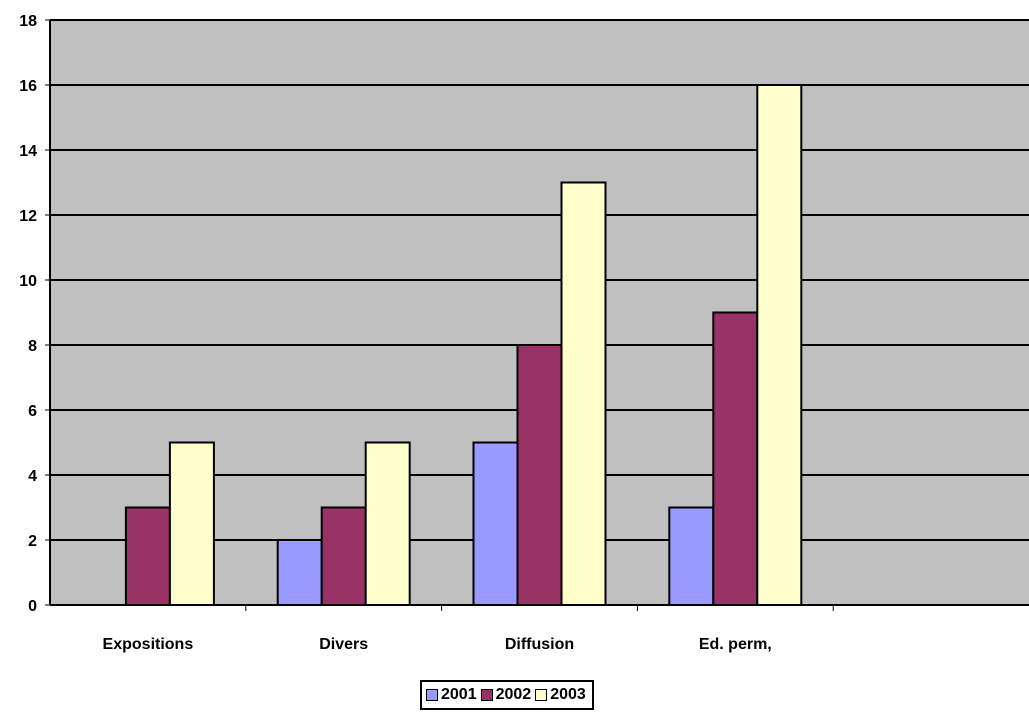 The image size is (1029, 712). I want to click on legend-swatch-2003, so click(541, 695).